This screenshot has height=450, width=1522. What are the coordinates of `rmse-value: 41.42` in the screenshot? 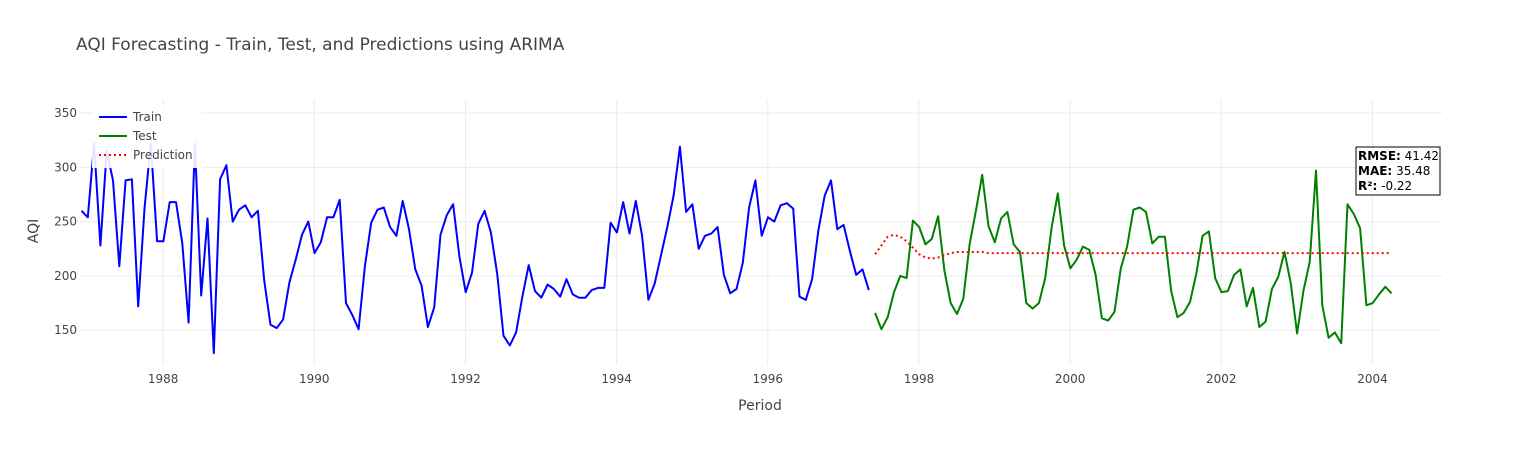 It's located at (1422, 156).